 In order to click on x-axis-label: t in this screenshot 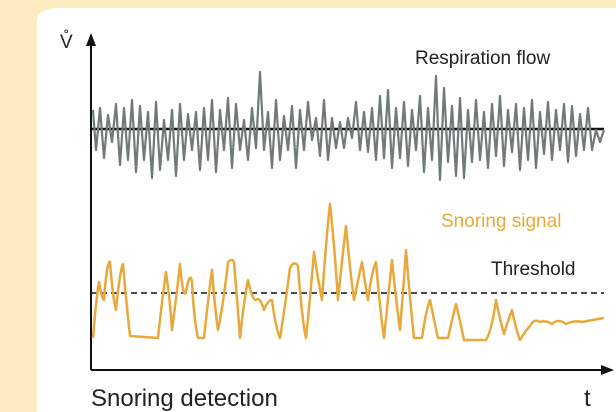, I will do `click(587, 398)`.